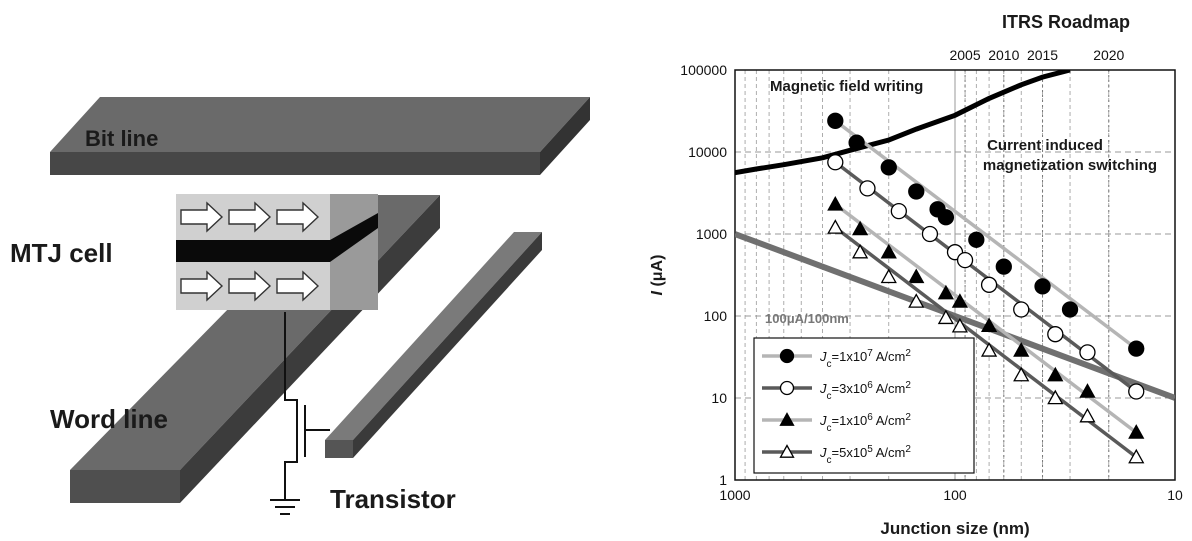 The image size is (1192, 541). I want to click on series-line, so click(986, 235).